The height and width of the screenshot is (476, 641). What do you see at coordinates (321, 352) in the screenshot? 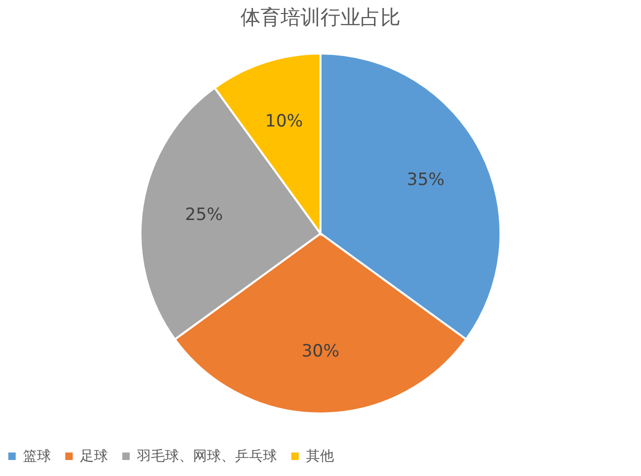
I see `data-label: 30%` at bounding box center [321, 352].